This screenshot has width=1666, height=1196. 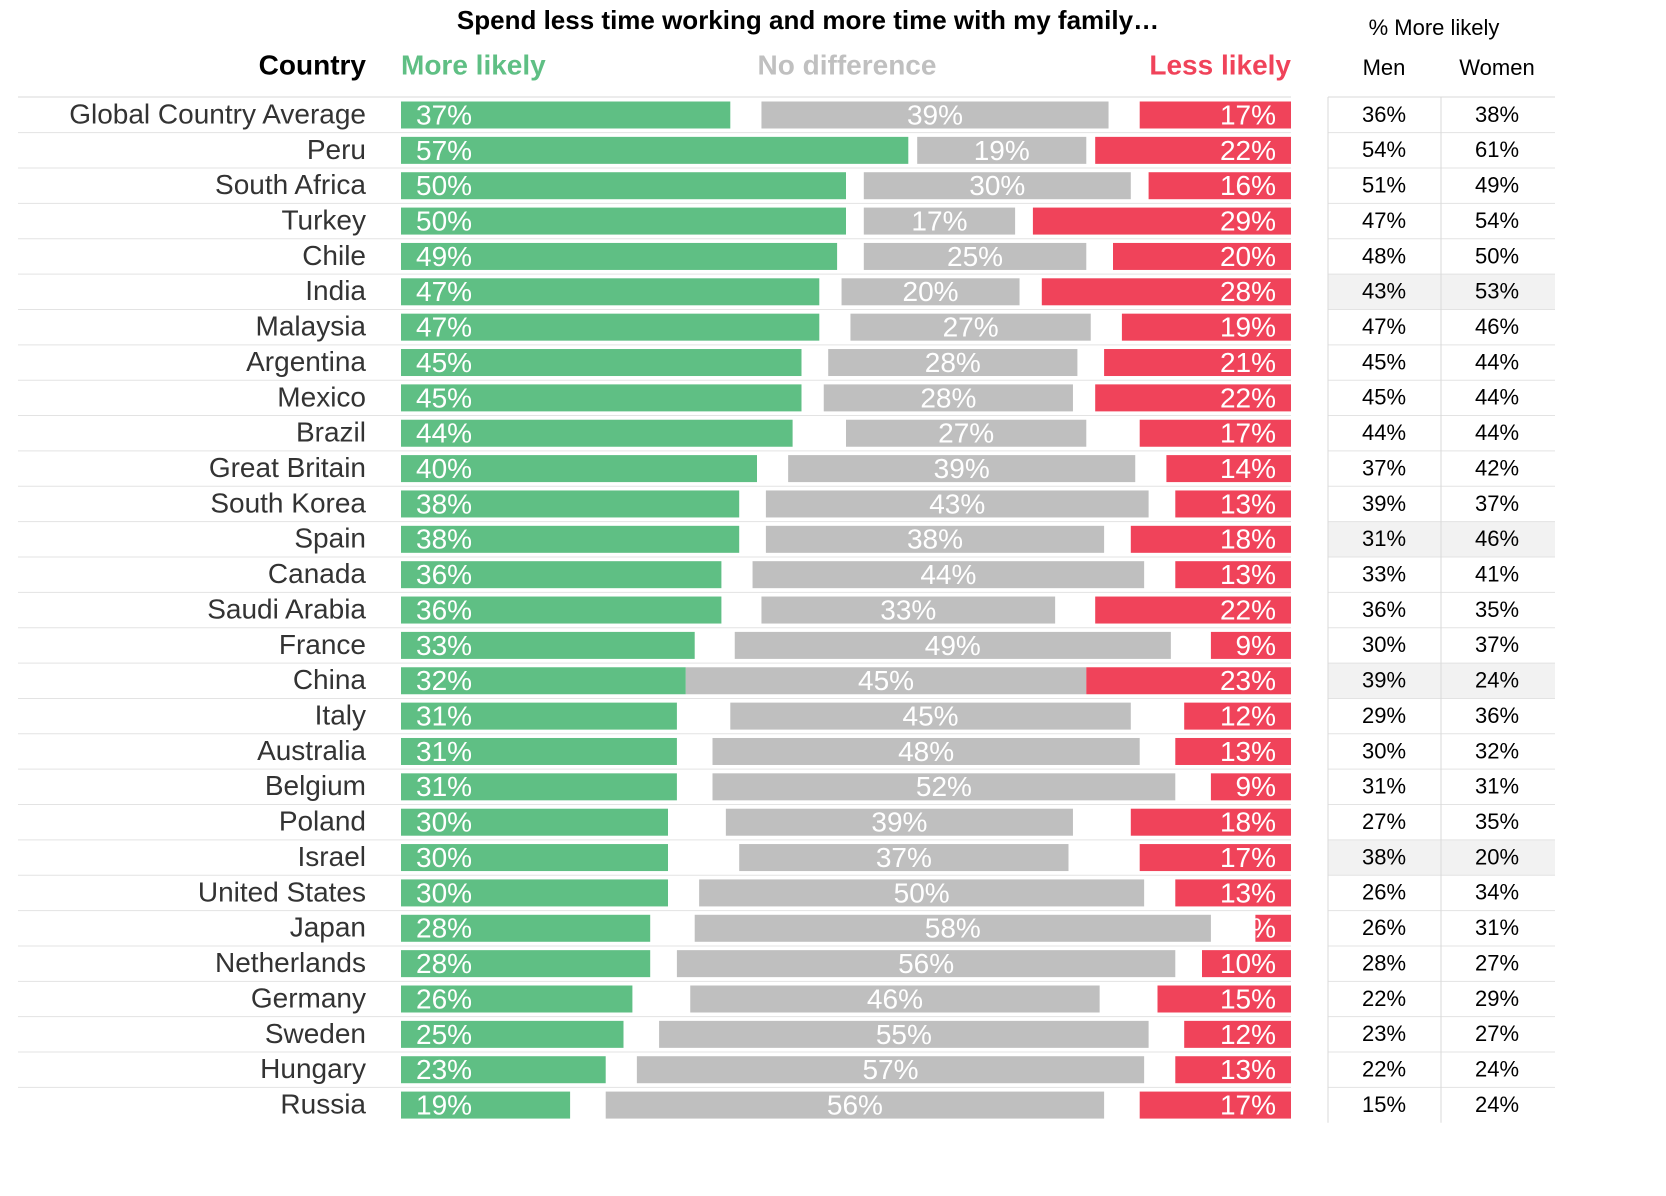 I want to click on data-label: 16%, so click(x=1248, y=185).